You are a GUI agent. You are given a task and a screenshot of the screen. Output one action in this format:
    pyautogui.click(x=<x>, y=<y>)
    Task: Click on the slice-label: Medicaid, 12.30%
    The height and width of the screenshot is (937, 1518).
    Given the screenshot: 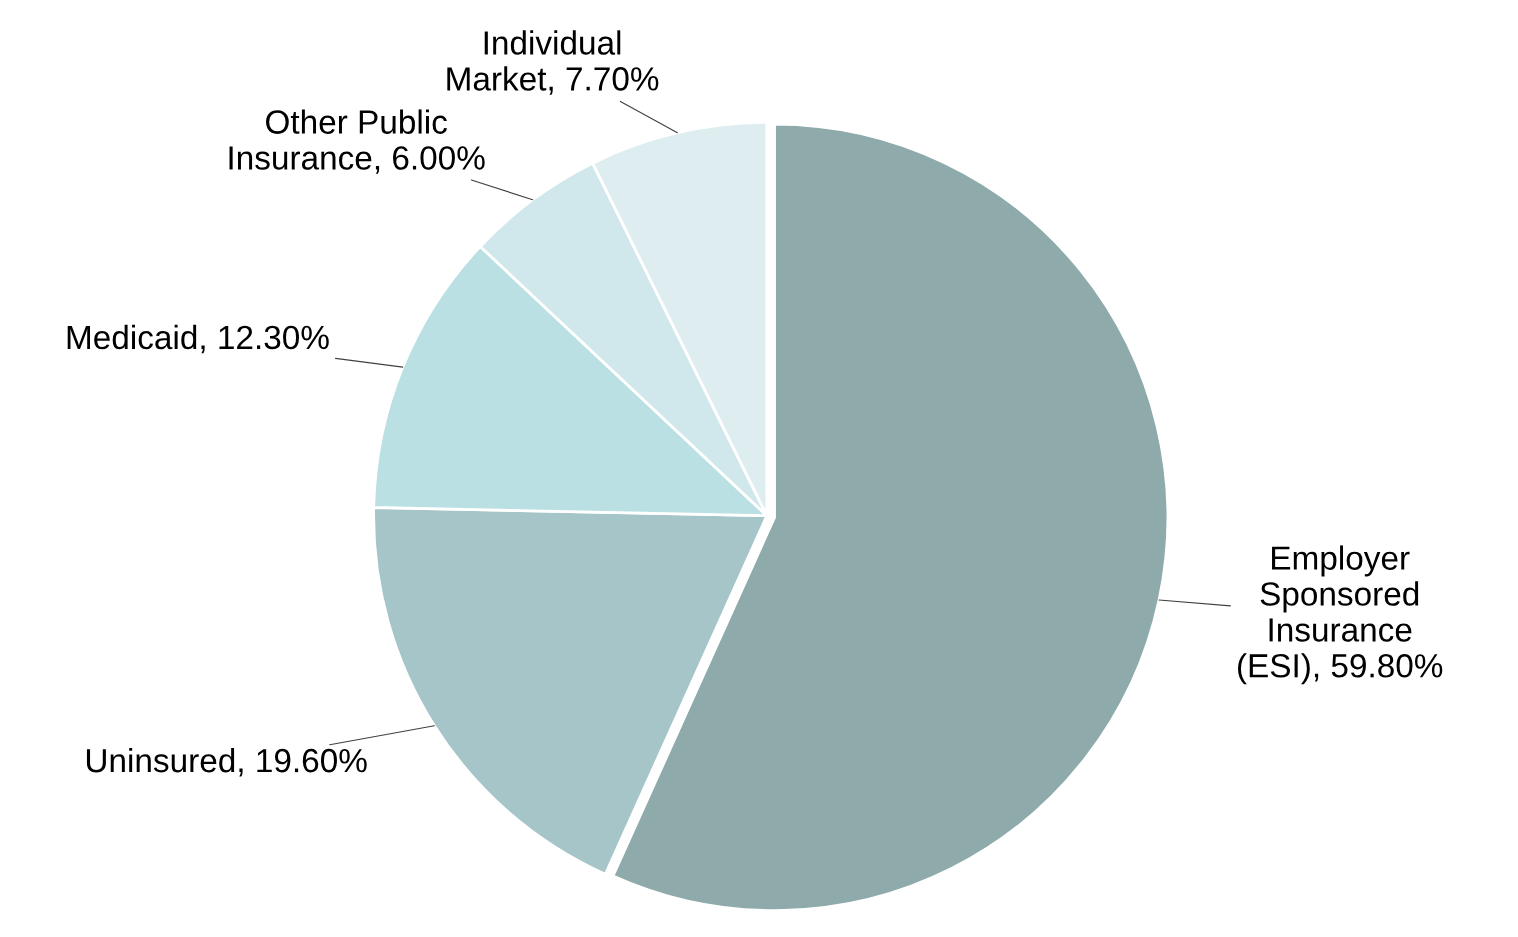 What is the action you would take?
    pyautogui.click(x=198, y=339)
    